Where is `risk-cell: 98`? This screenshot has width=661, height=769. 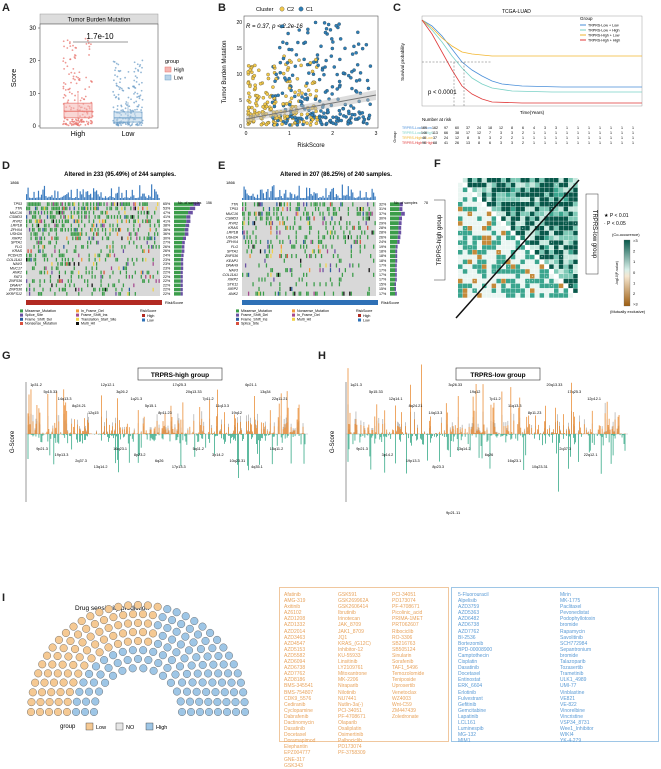
risk-cell: 98 is located at coordinates (424, 143).